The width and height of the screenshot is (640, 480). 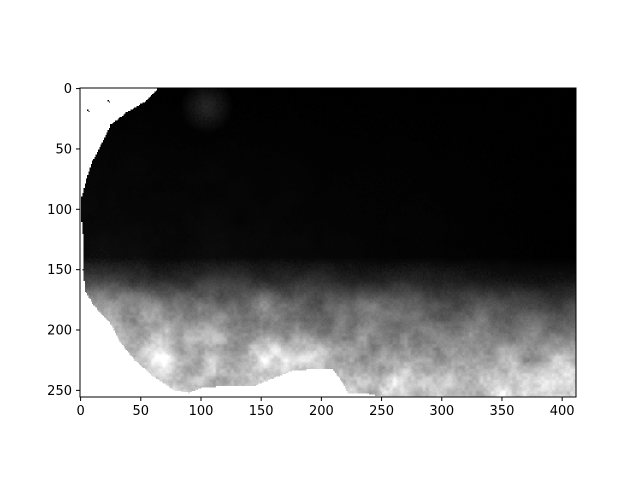 I want to click on x-tick-label: 150, so click(x=261, y=411).